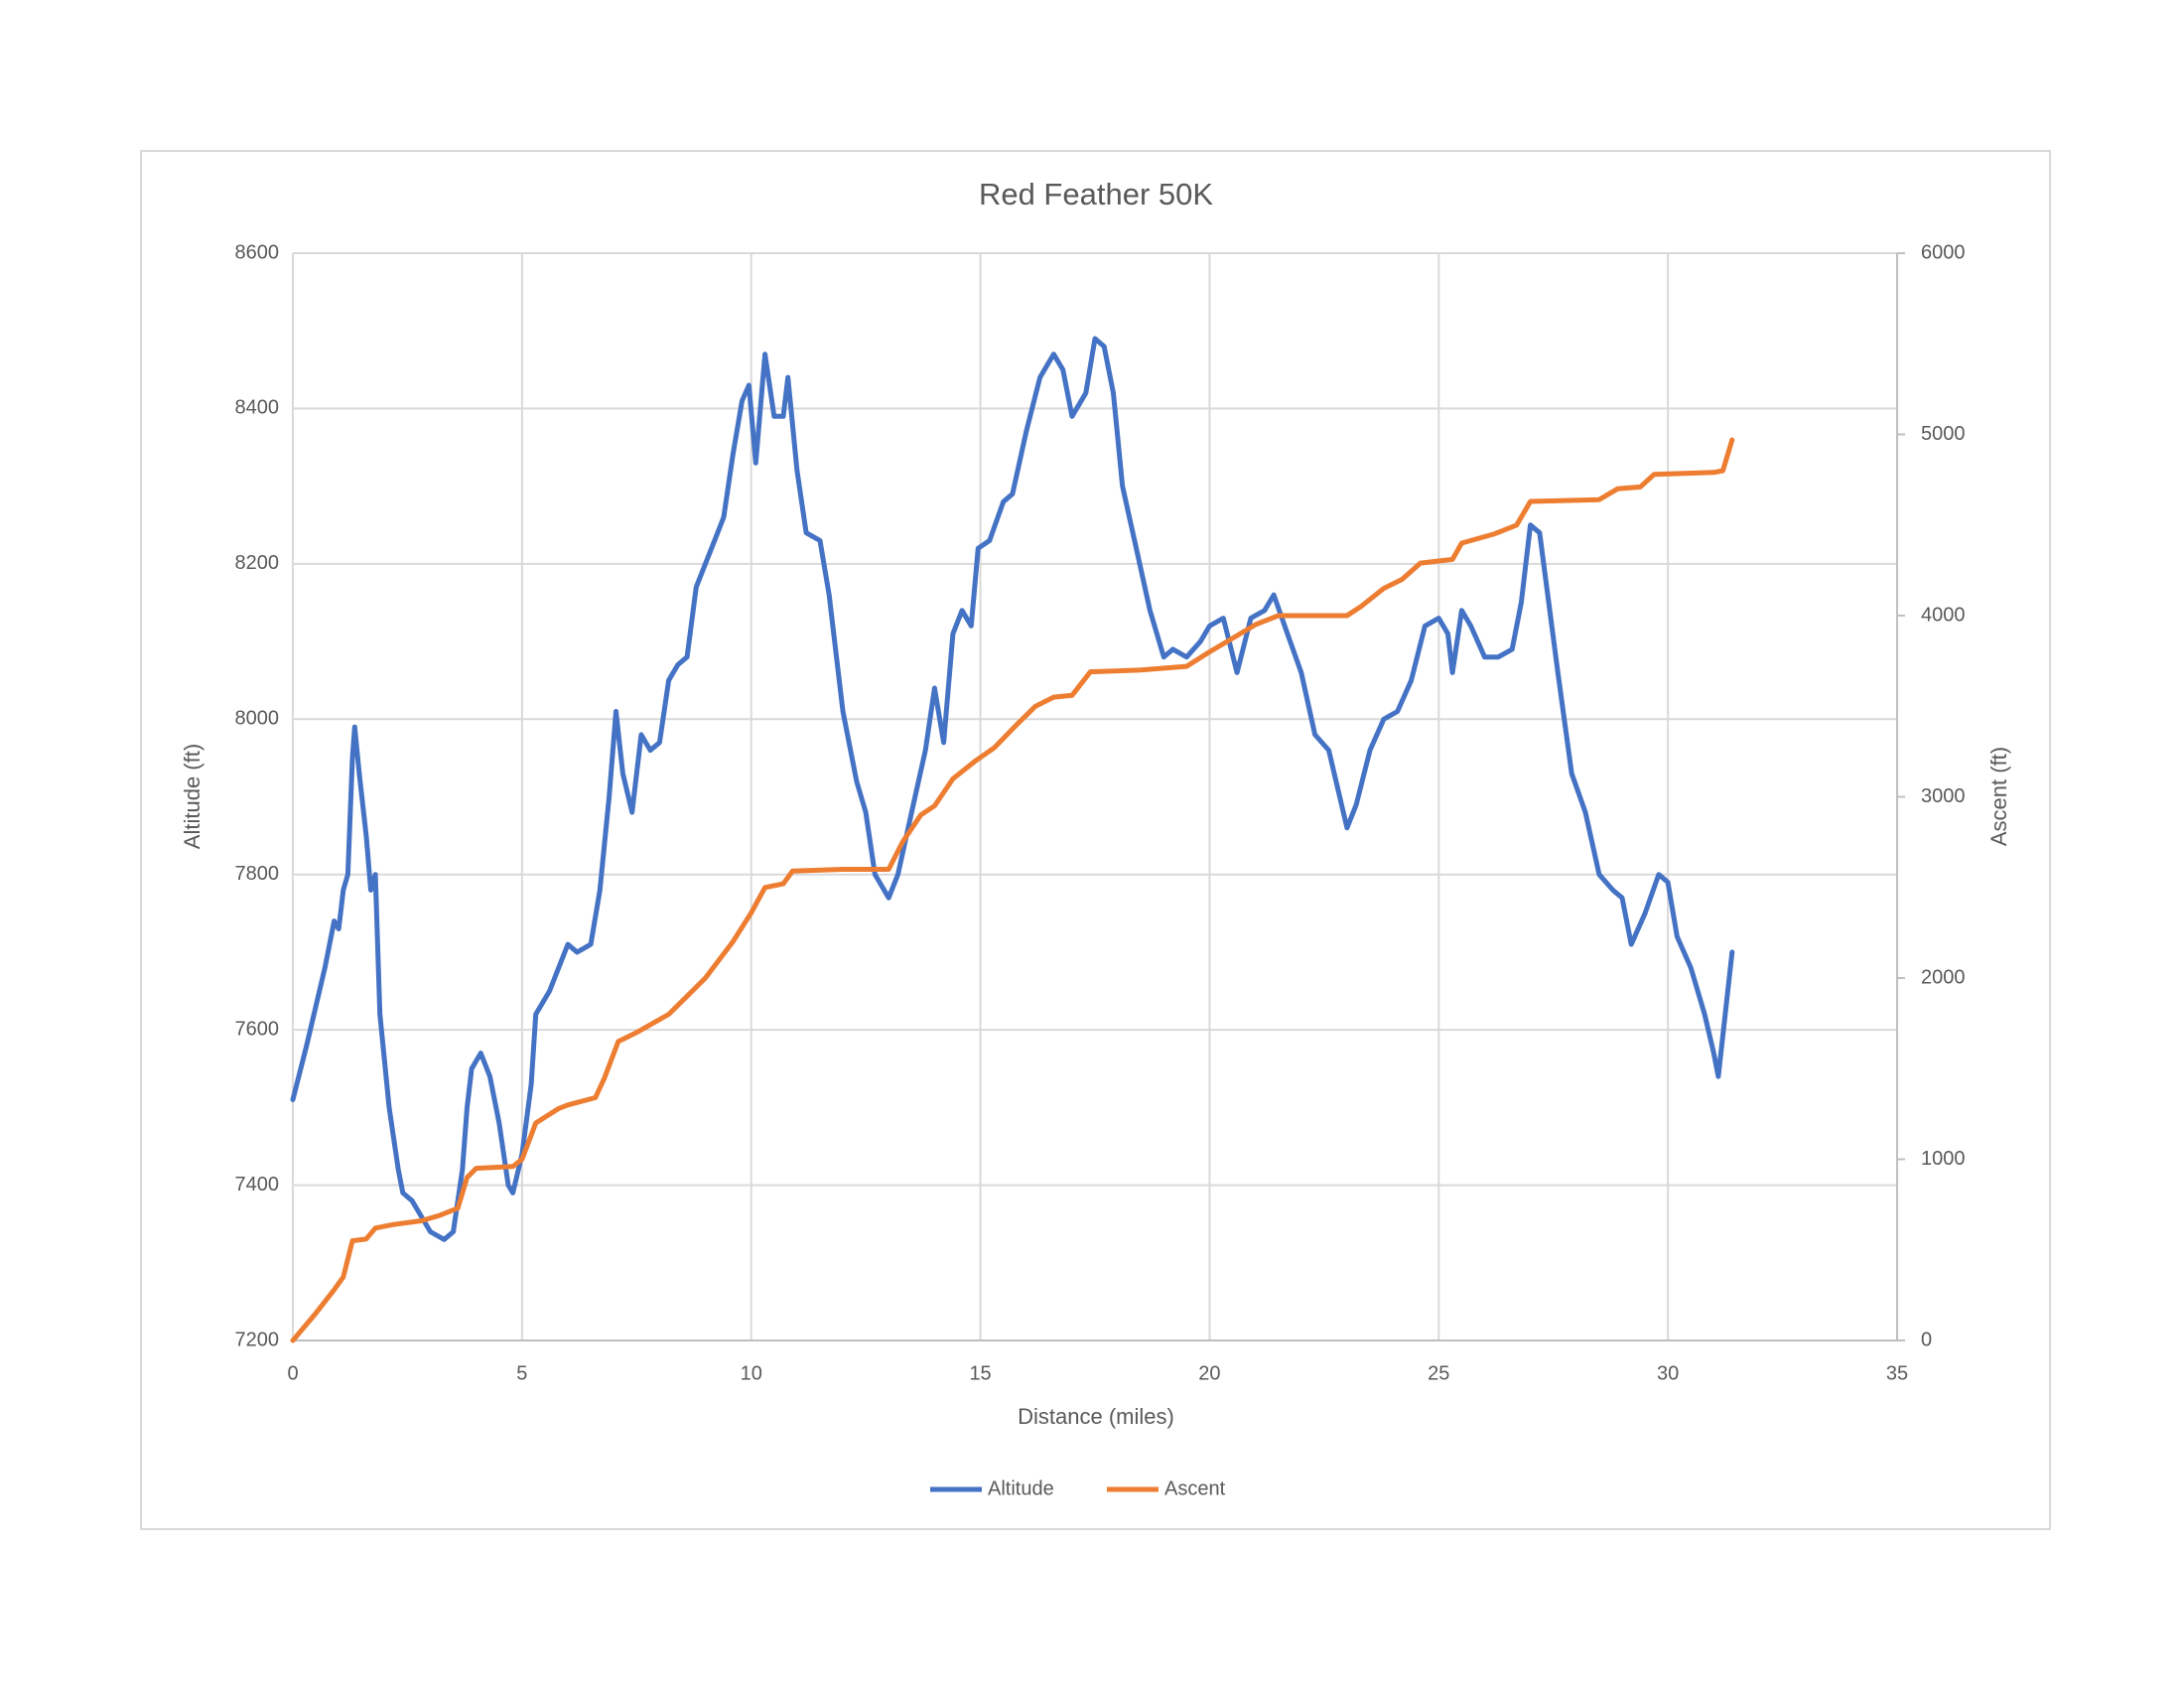 The height and width of the screenshot is (1688, 2184). I want to click on y2-tick-label: 5000, so click(1943, 434).